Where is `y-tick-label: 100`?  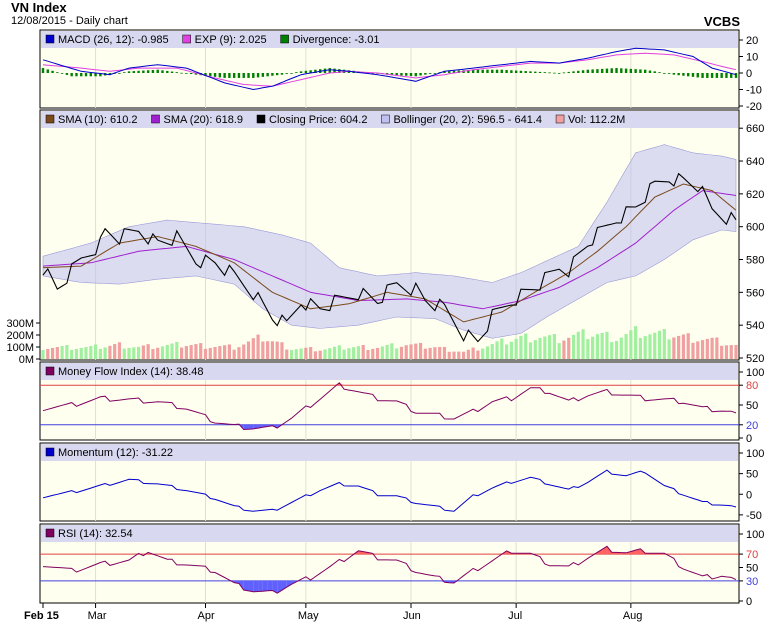 y-tick-label: 100 is located at coordinates (755, 373).